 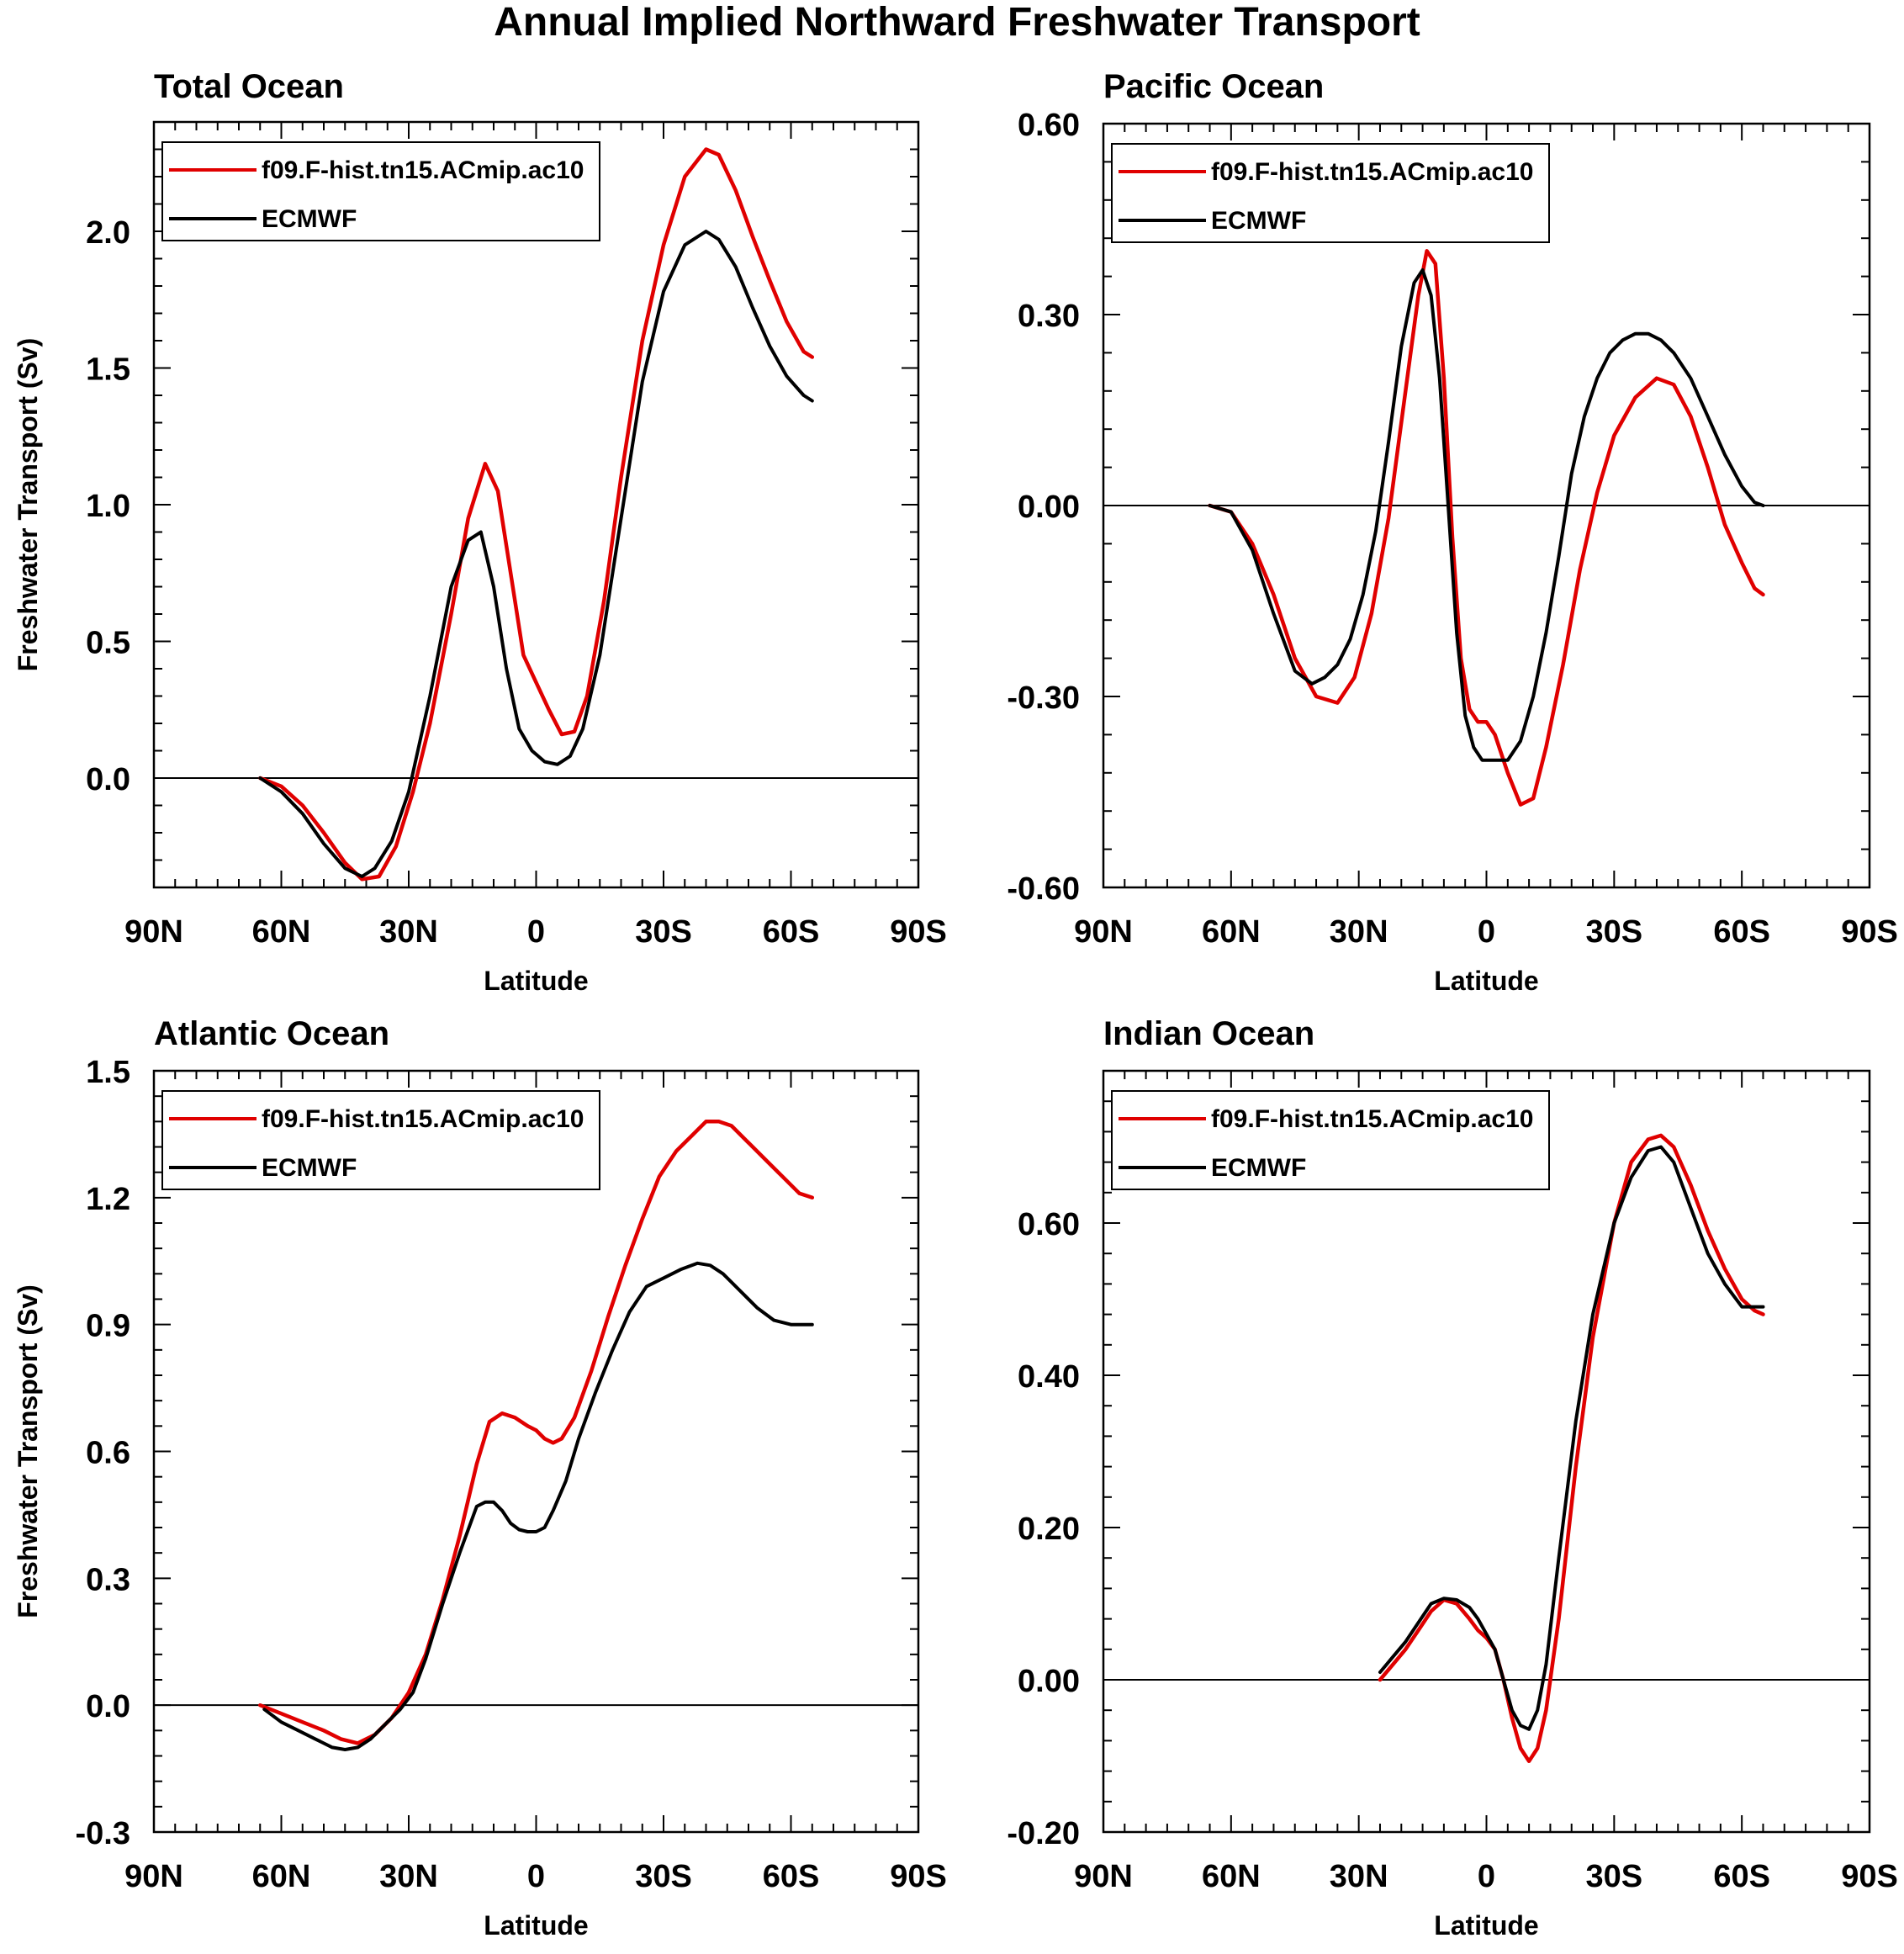 What do you see at coordinates (1049, 1529) in the screenshot?
I see `y-tick-label: 0.20` at bounding box center [1049, 1529].